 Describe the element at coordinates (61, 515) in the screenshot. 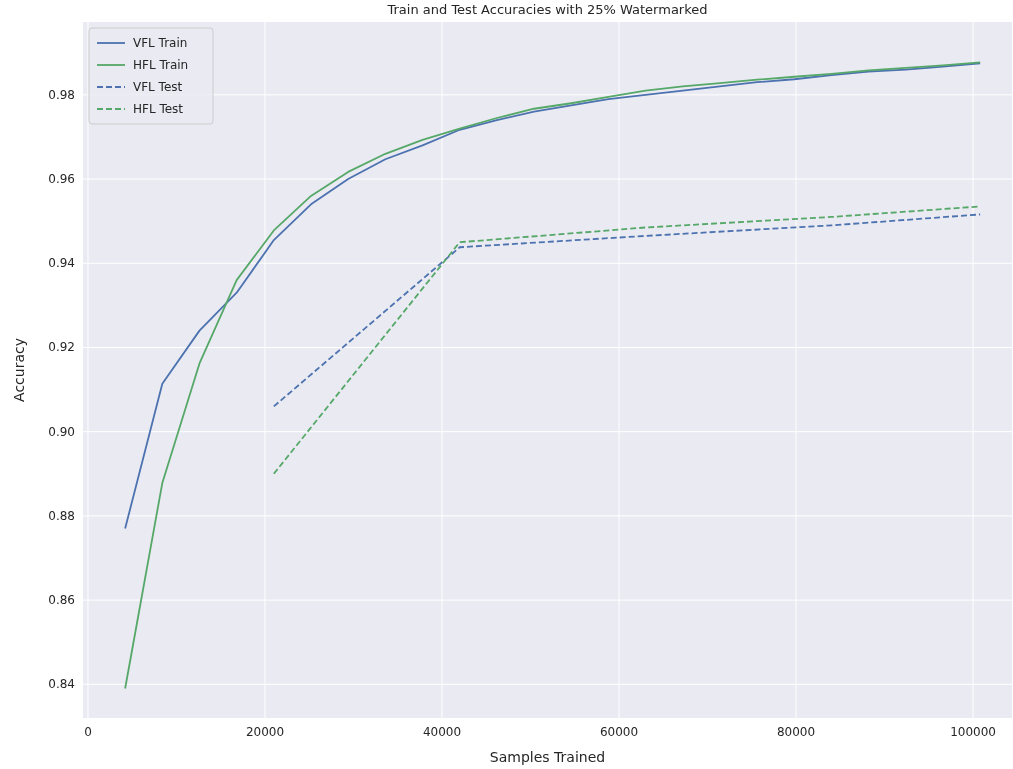

I see `y-tick-label: 0.88` at that location.